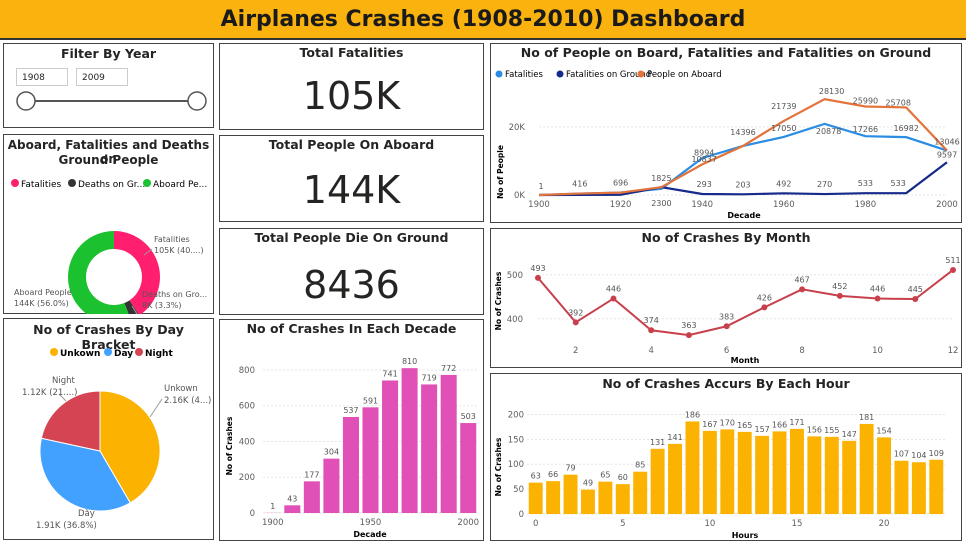  Describe the element at coordinates (331, 452) in the screenshot. I see `decade-data-label: 304` at that location.